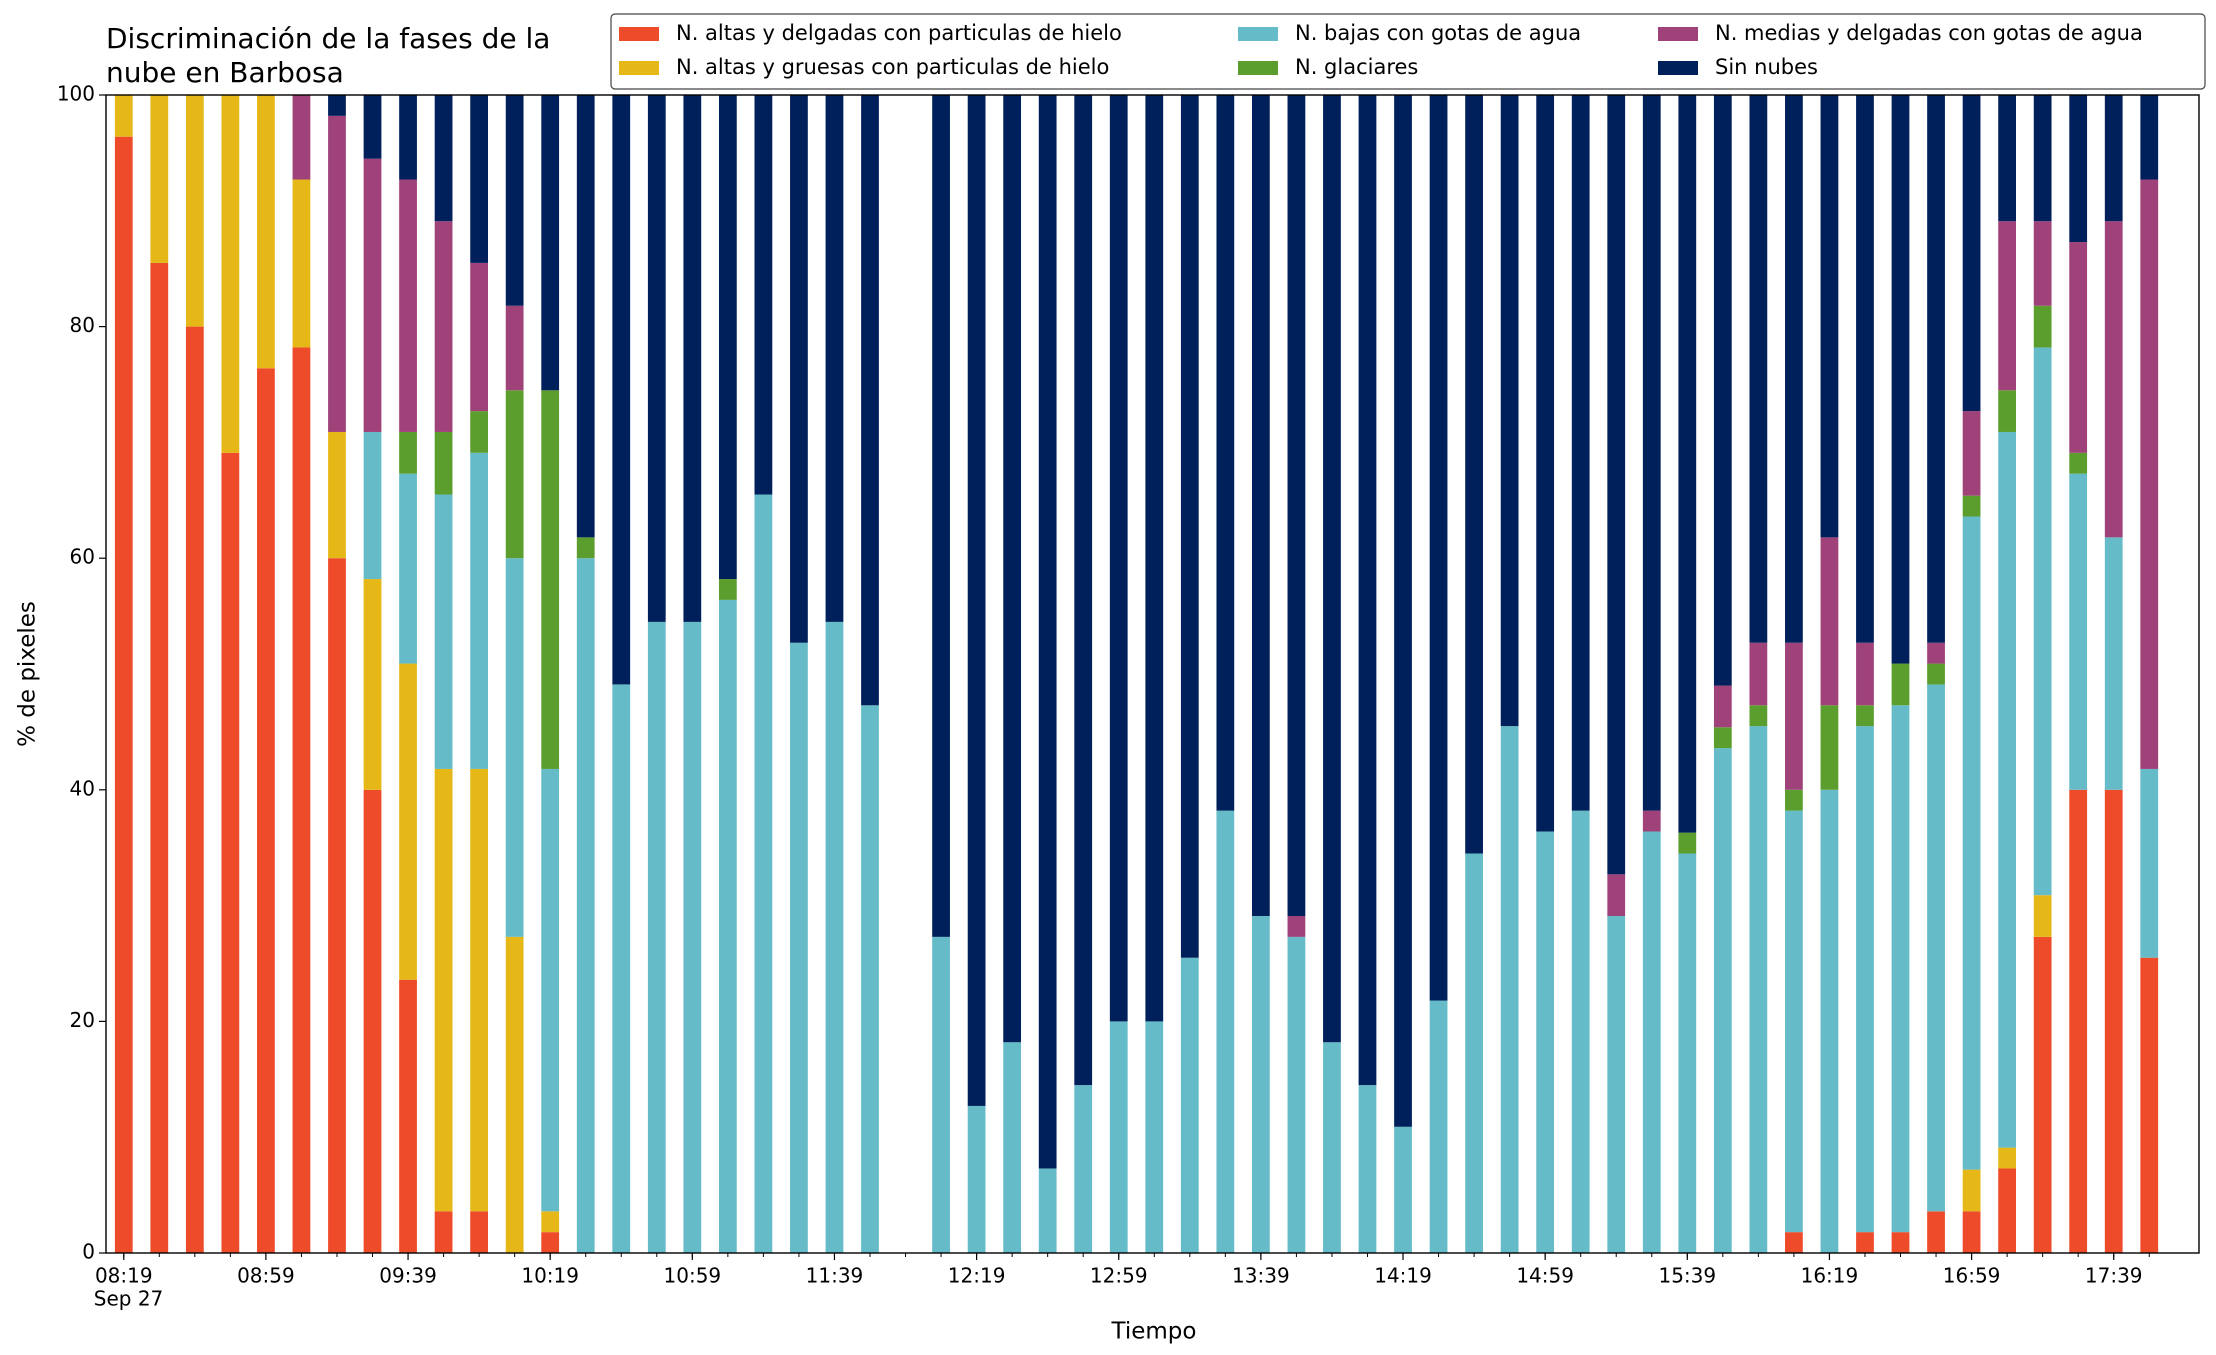  I want to click on legend-box, so click(1408, 51).